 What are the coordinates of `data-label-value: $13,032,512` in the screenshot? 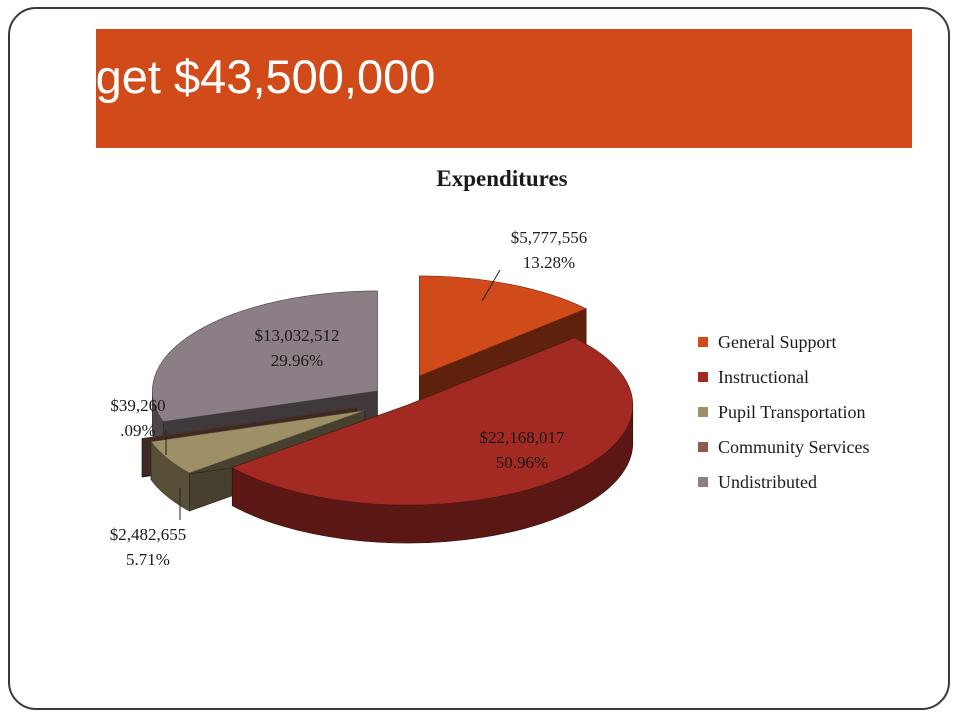 It's located at (297, 335).